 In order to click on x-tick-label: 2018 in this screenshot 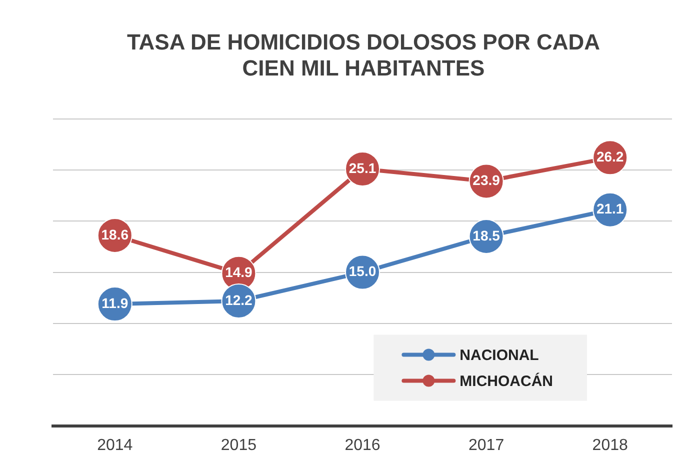, I will do `click(610, 445)`.